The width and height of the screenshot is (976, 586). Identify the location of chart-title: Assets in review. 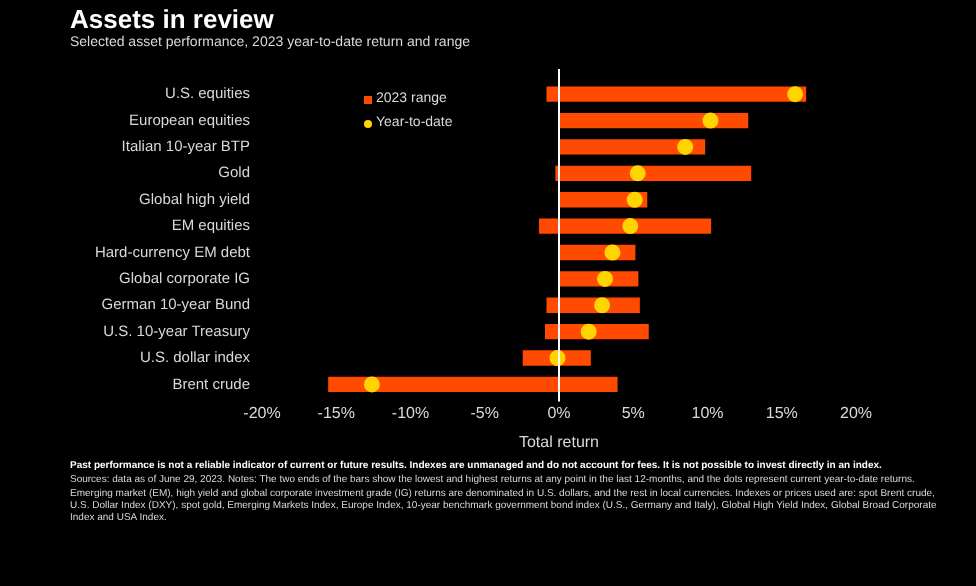
(172, 19).